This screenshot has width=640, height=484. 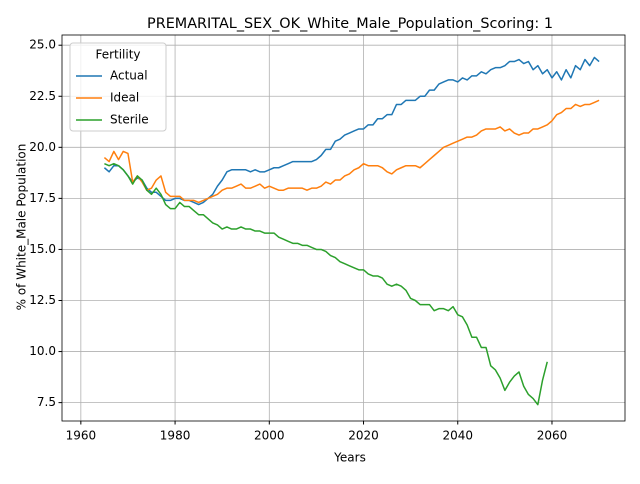 What do you see at coordinates (457, 436) in the screenshot?
I see `x-tick-label: 2040` at bounding box center [457, 436].